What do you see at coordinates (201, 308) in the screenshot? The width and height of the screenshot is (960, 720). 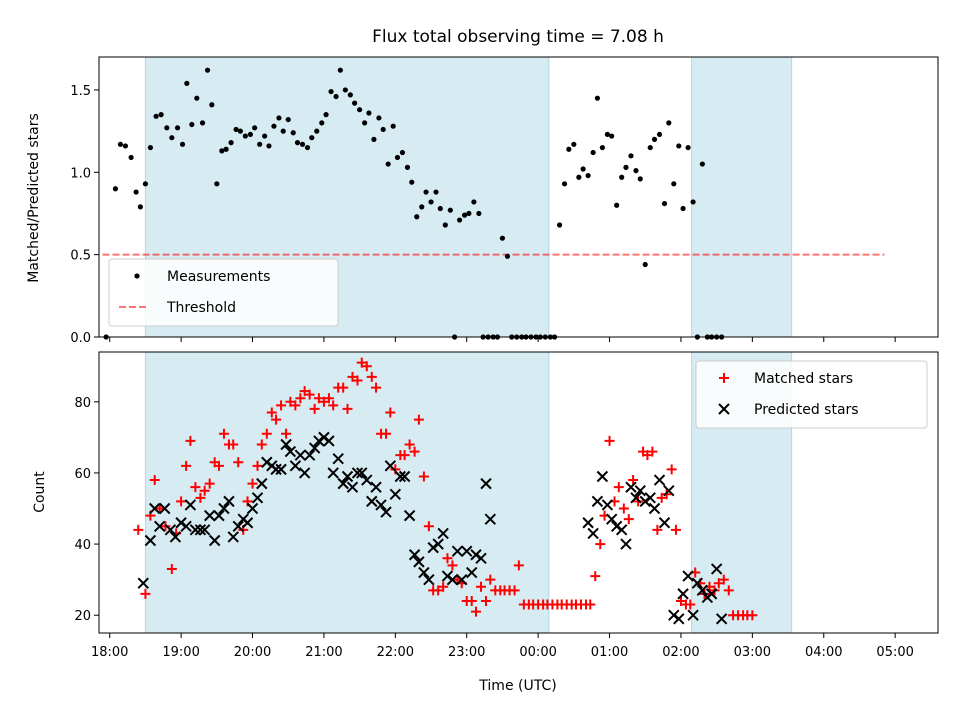 I see `legend-label: Threshold` at bounding box center [201, 308].